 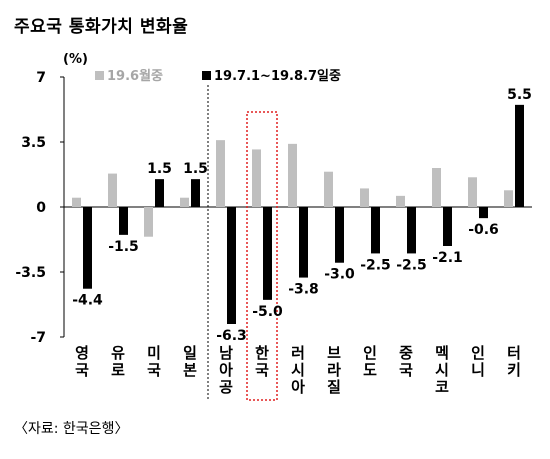 I want to click on y-unit-label: (%), so click(x=75, y=59).